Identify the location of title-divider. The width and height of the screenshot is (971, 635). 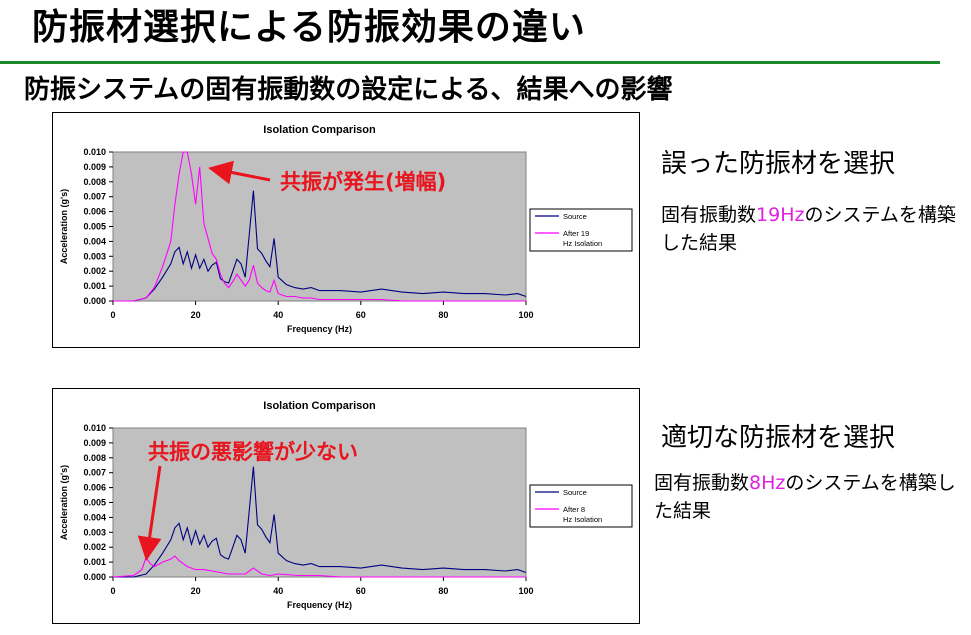
(470, 62).